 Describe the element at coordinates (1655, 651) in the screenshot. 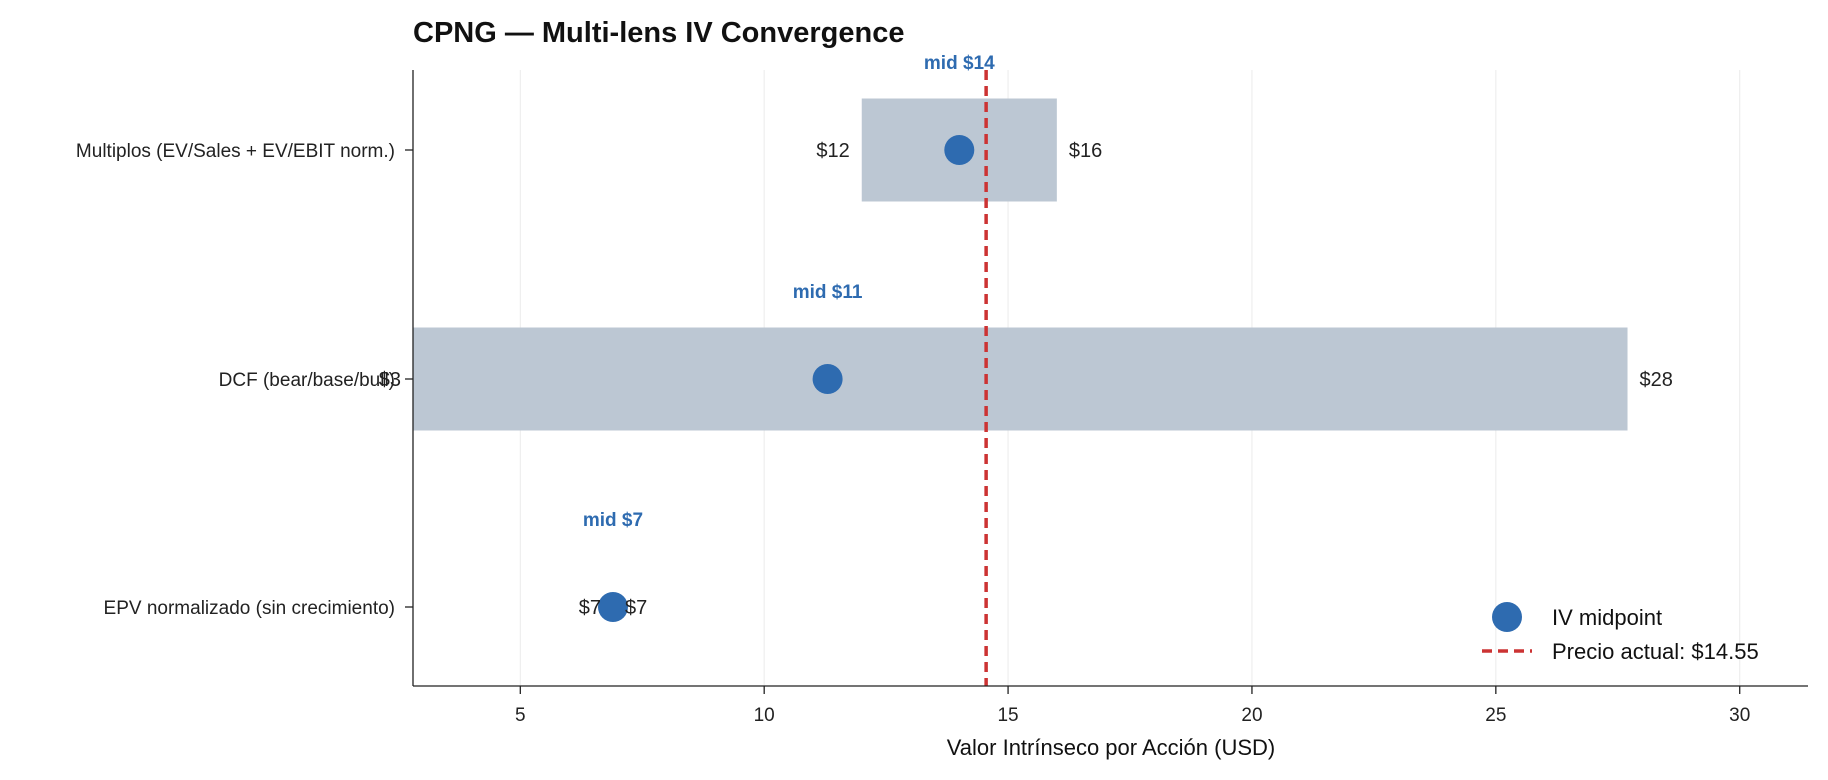

I see `legend-price-label: Precio actual: $14.55` at that location.